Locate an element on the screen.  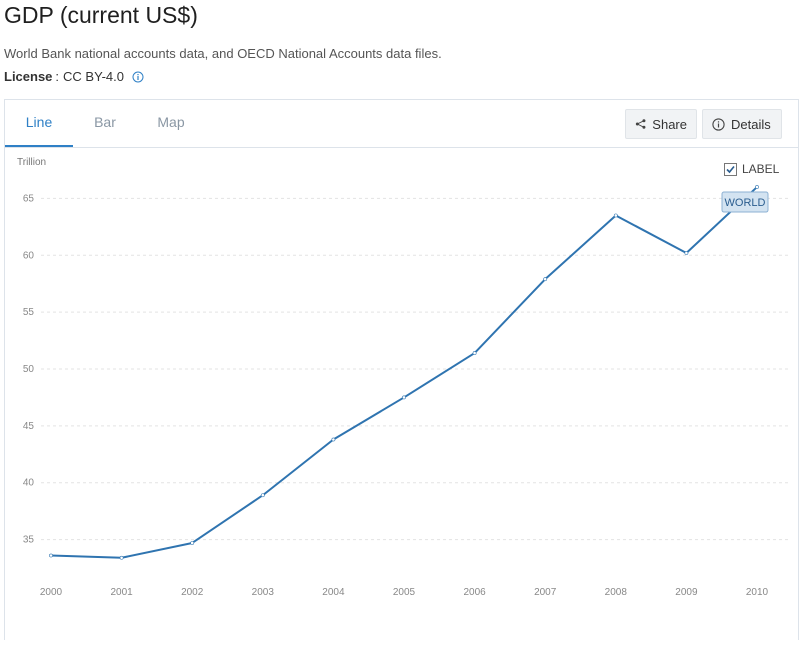
label-checkbox is located at coordinates (730, 169).